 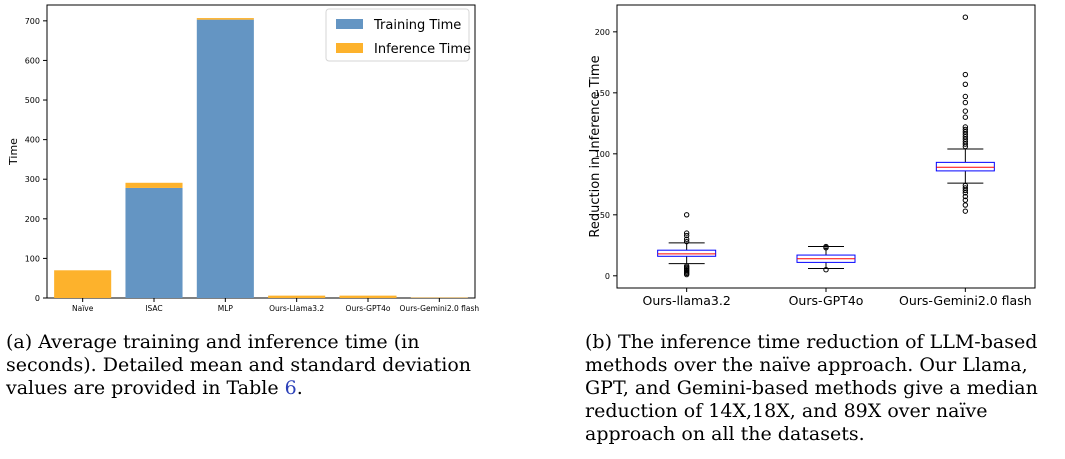 What do you see at coordinates (13, 152) in the screenshot?
I see `y-axis-label: Time` at bounding box center [13, 152].